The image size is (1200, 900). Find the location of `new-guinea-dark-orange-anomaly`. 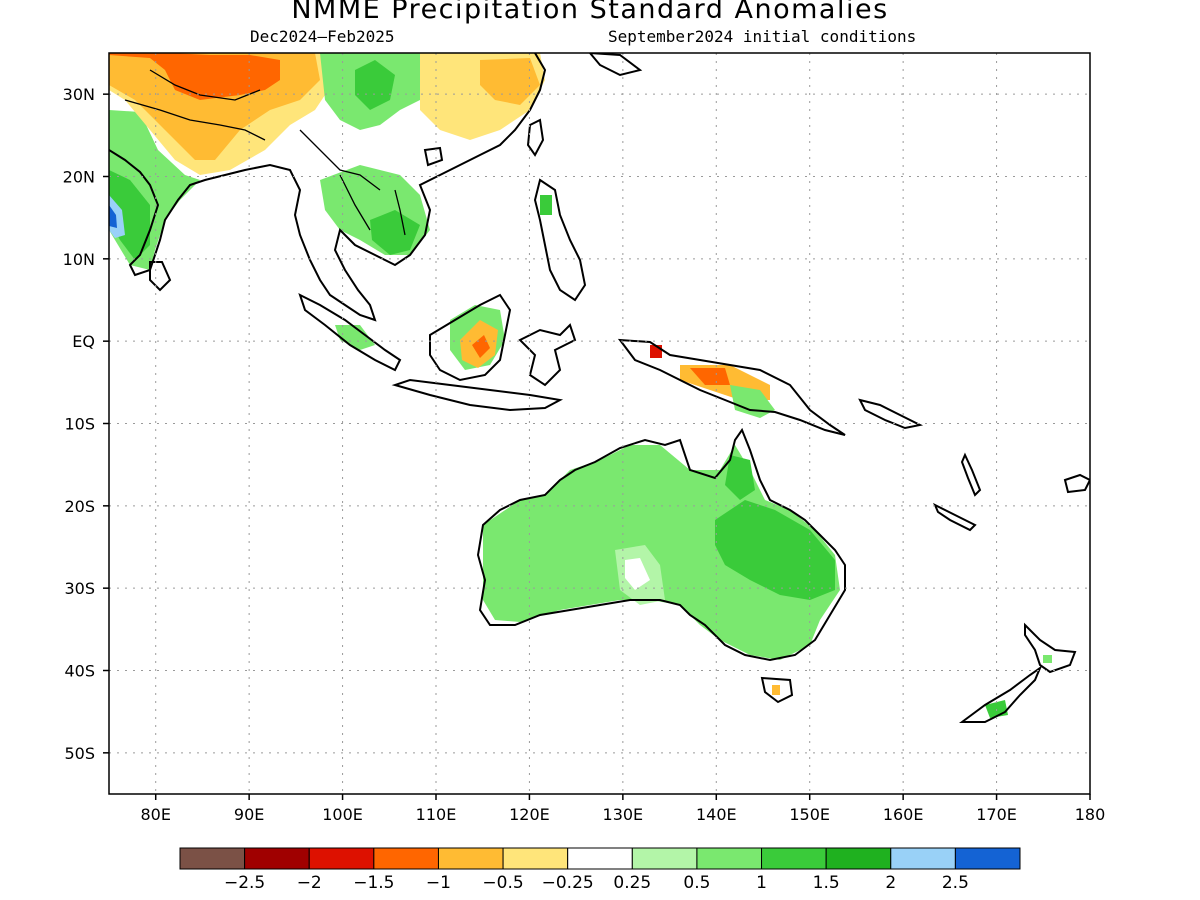

new-guinea-dark-orange-anomaly is located at coordinates (710, 376).